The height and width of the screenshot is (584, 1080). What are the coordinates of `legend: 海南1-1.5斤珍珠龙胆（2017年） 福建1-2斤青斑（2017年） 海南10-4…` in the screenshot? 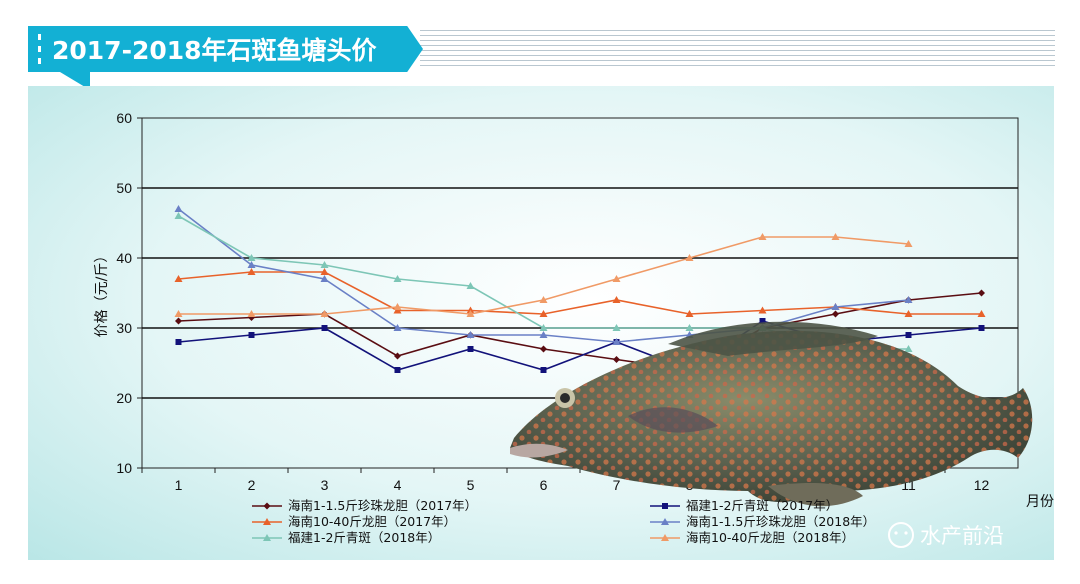 It's located at (563, 521).